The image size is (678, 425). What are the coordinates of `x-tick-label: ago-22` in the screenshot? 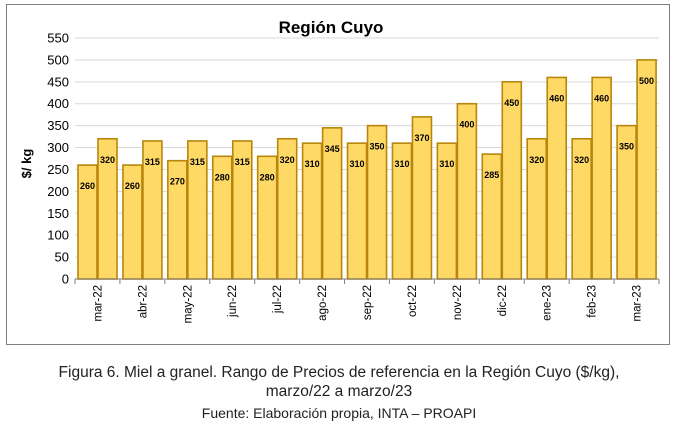 It's located at (323, 303).